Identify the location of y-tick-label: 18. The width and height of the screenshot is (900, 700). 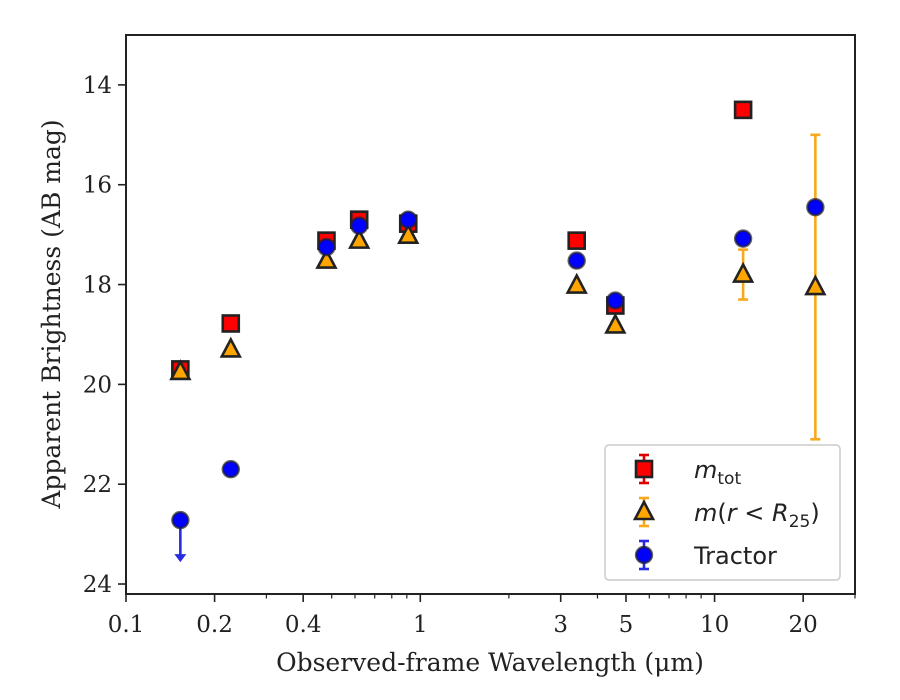
(97, 286).